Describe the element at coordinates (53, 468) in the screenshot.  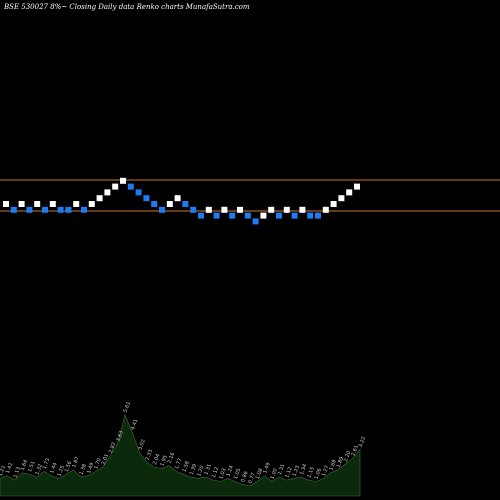
I see `volume-label: 1.44` at that location.